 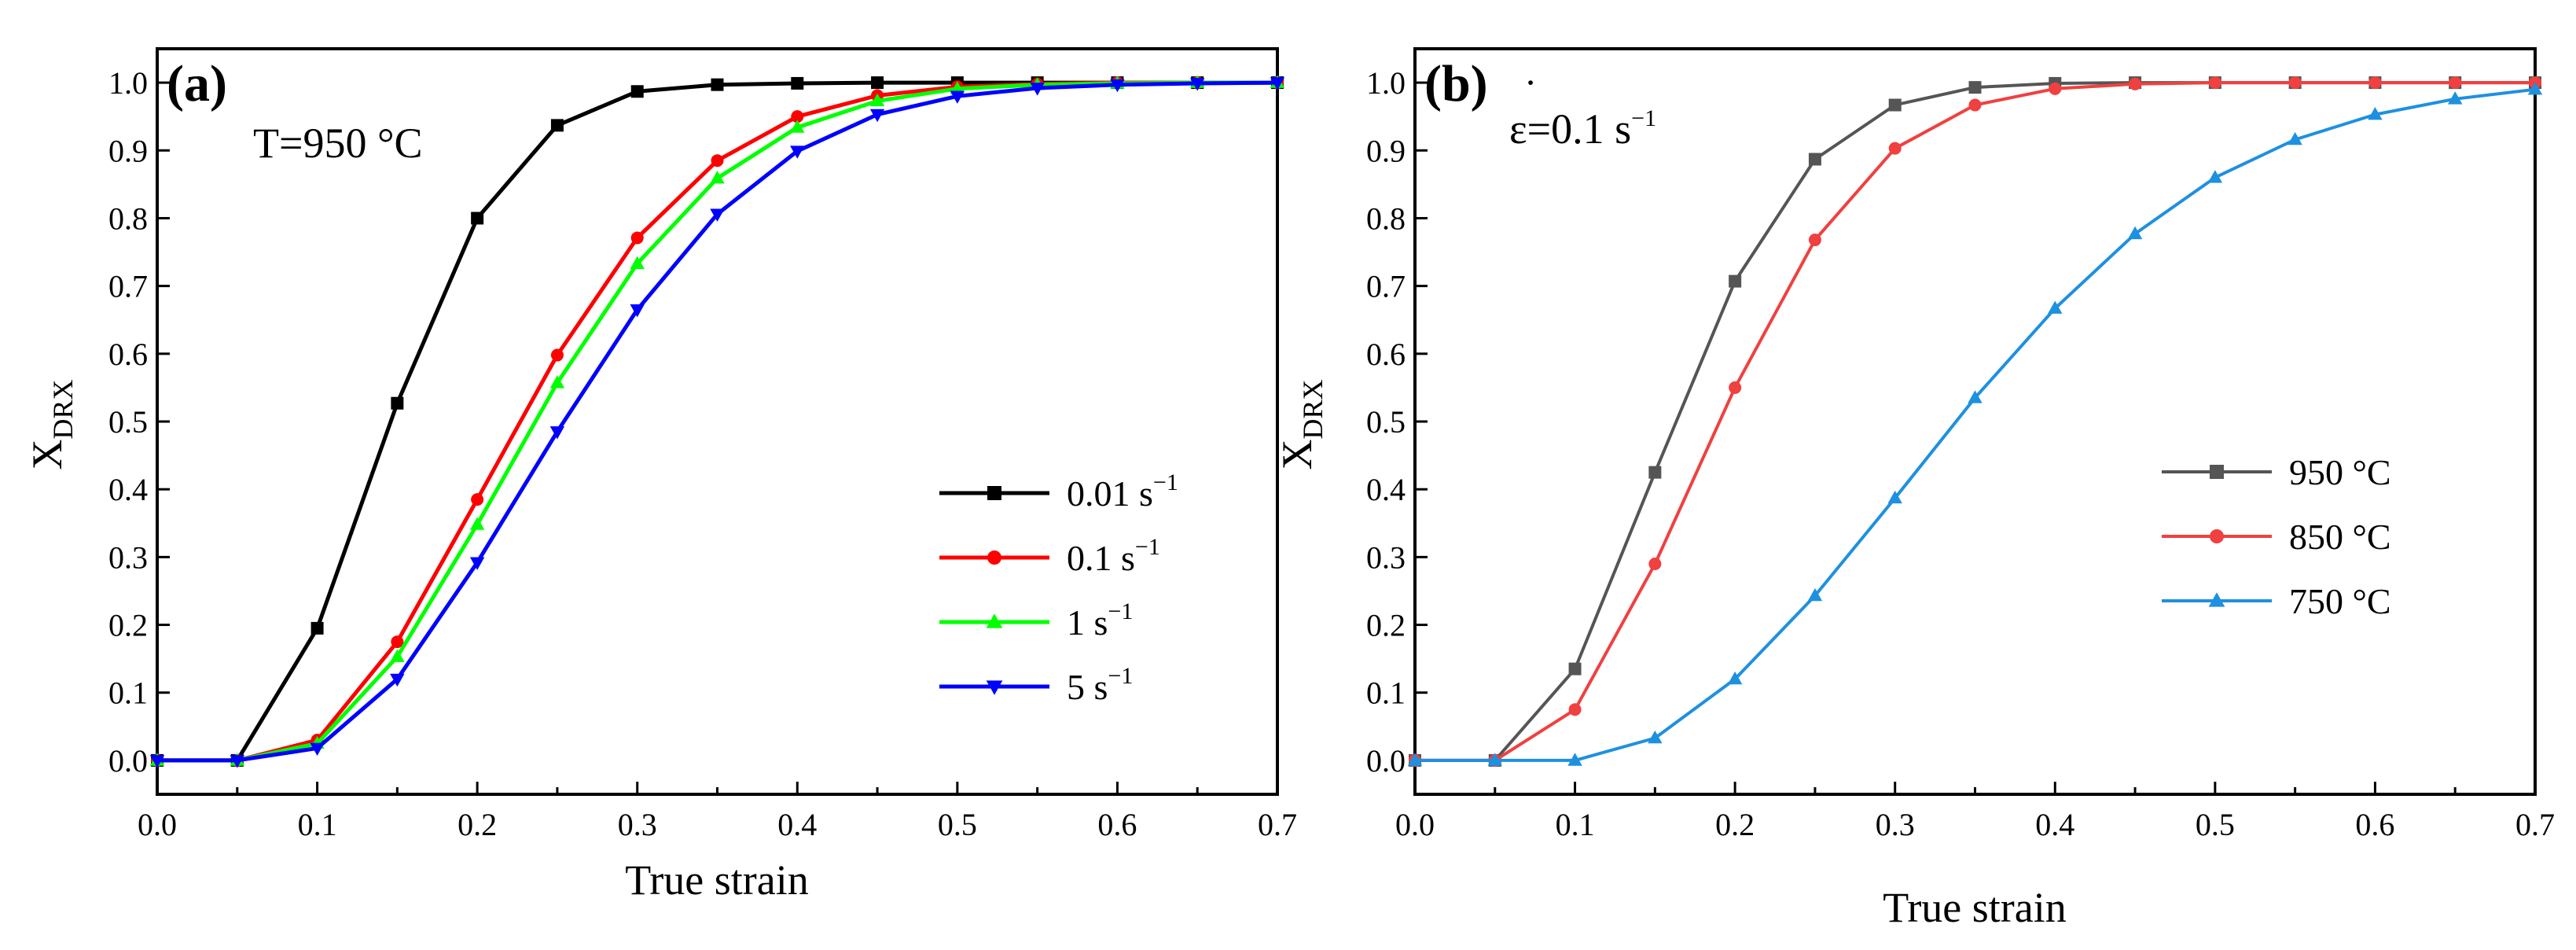 I want to click on panel-b-legend-1-marker, so click(x=2217, y=536).